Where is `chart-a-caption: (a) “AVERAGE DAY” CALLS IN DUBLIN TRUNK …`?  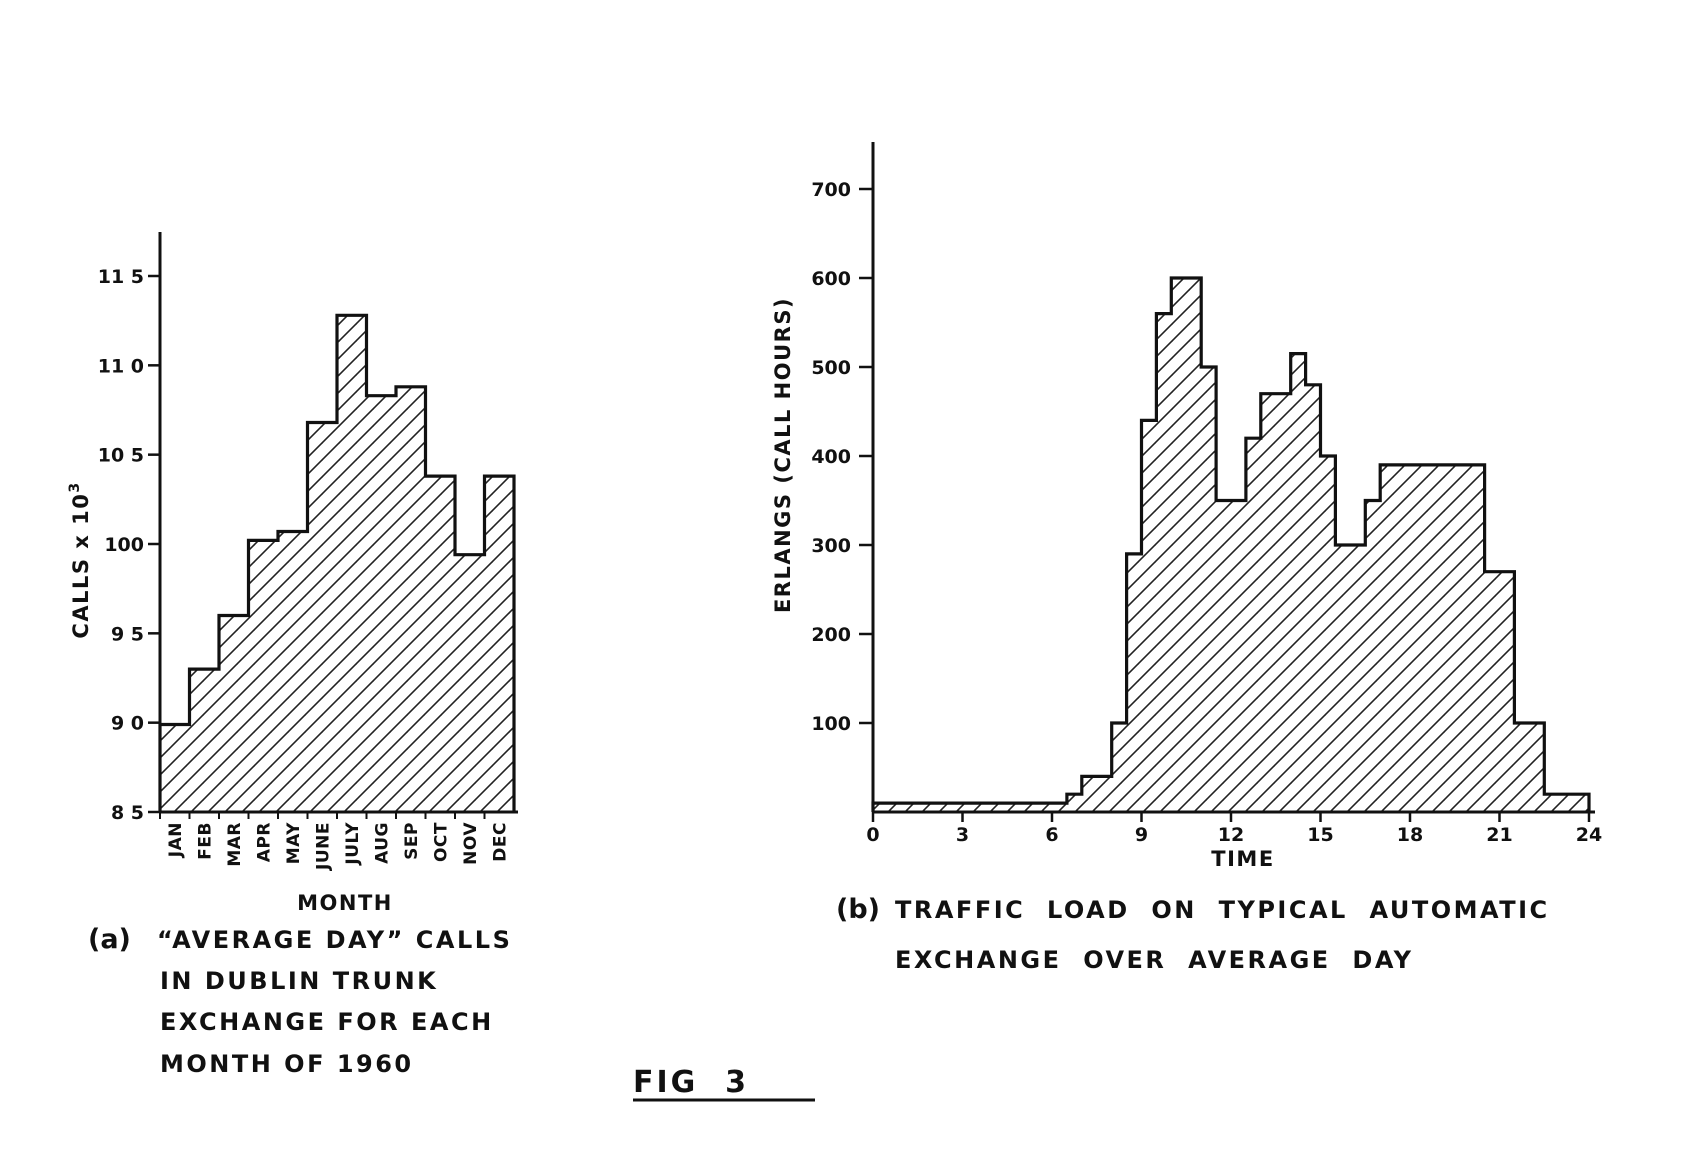
chart-a-caption: (a) “AVERAGE DAY” CALLS IN DUBLIN TRUNK … is located at coordinates (300, 1001).